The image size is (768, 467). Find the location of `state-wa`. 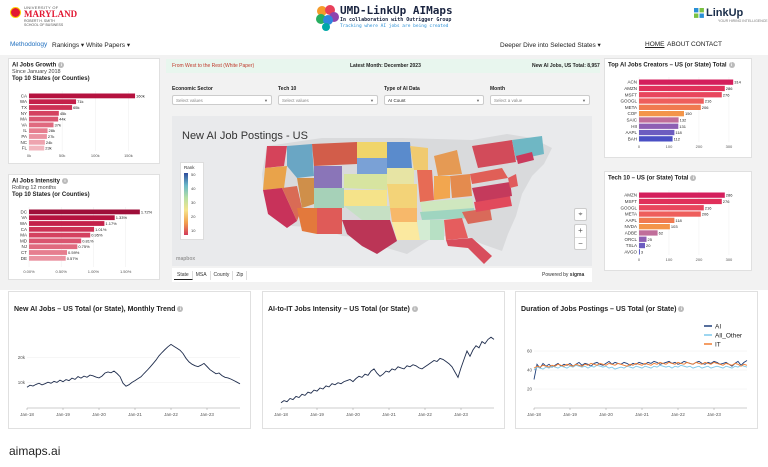

state-wa is located at coordinates (276, 157).